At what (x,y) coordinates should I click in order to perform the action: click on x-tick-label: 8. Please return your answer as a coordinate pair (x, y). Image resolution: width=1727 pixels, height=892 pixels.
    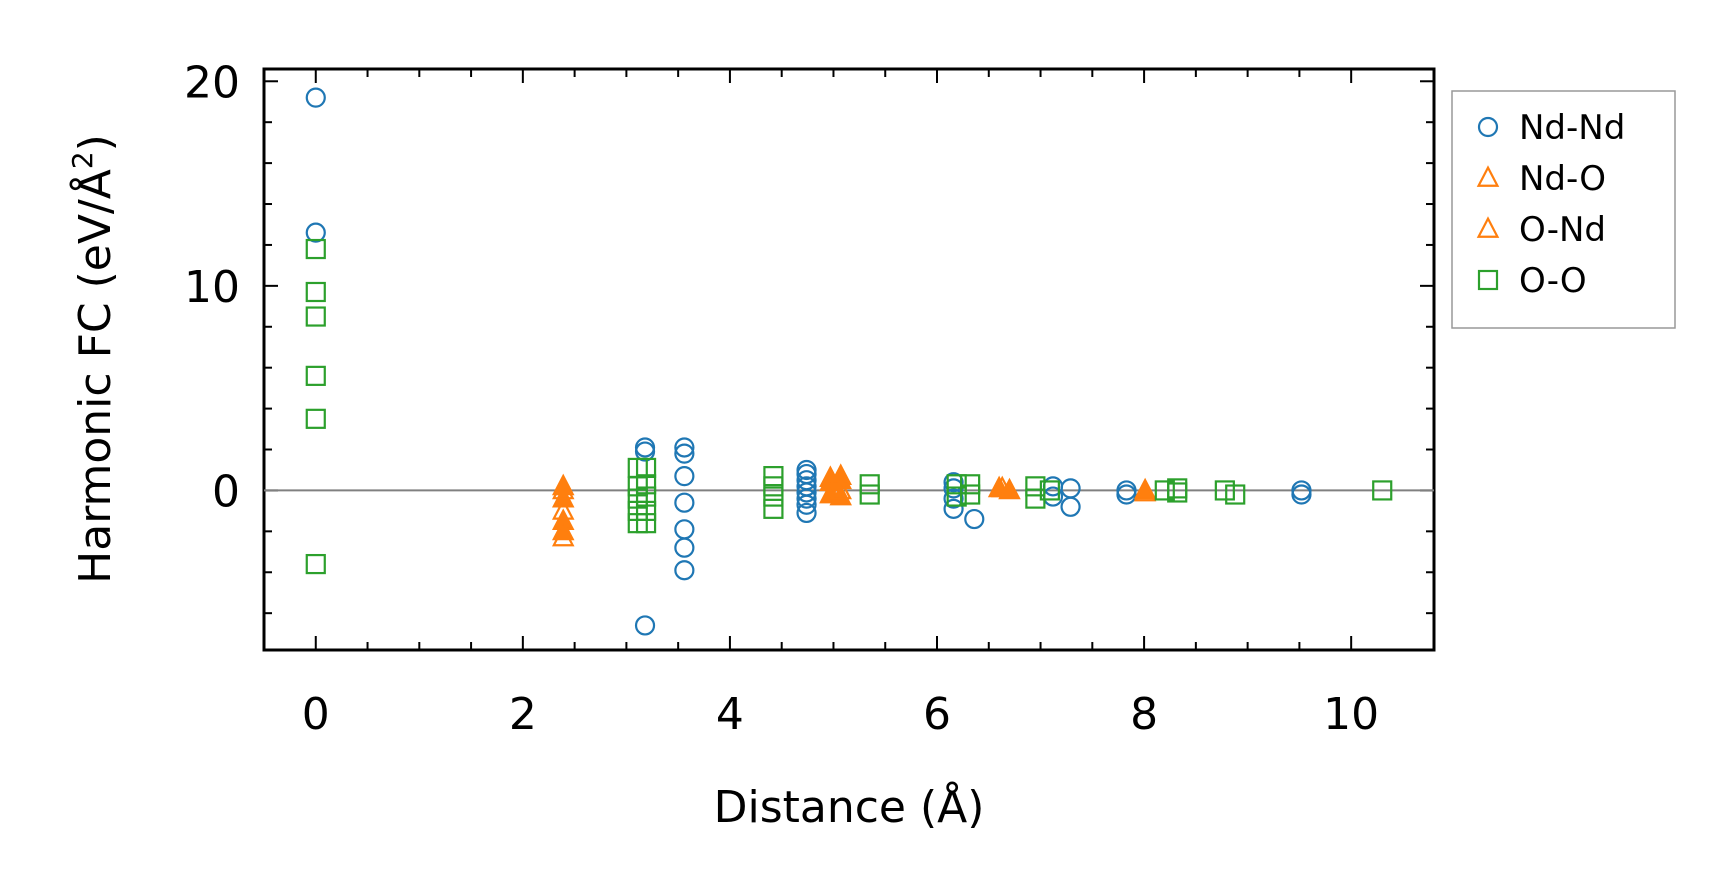
    Looking at the image, I should click on (1144, 714).